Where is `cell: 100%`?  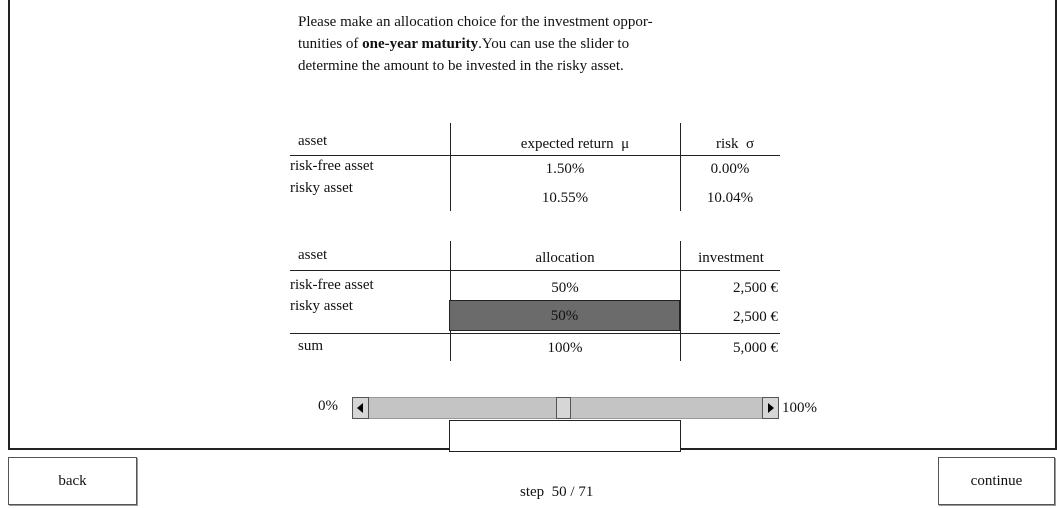
cell: 100% is located at coordinates (565, 348).